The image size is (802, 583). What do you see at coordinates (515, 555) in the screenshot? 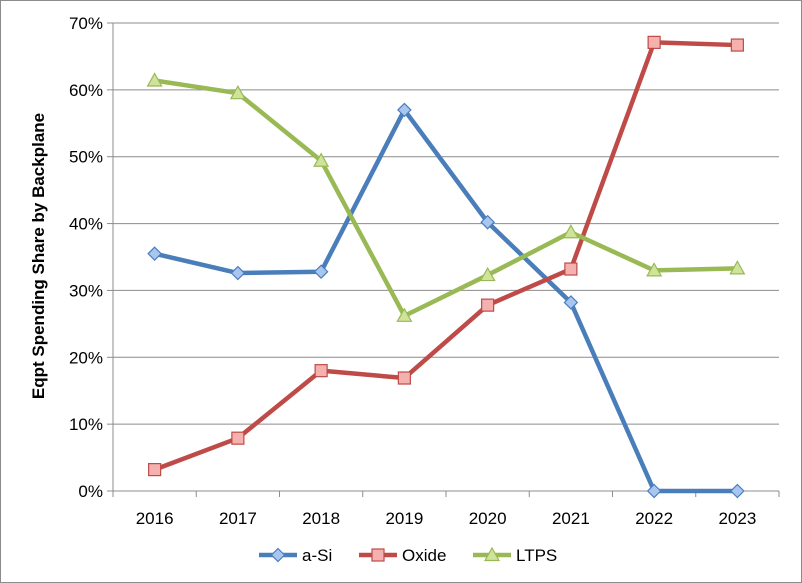
I see `legend-item: LTPS` at bounding box center [515, 555].